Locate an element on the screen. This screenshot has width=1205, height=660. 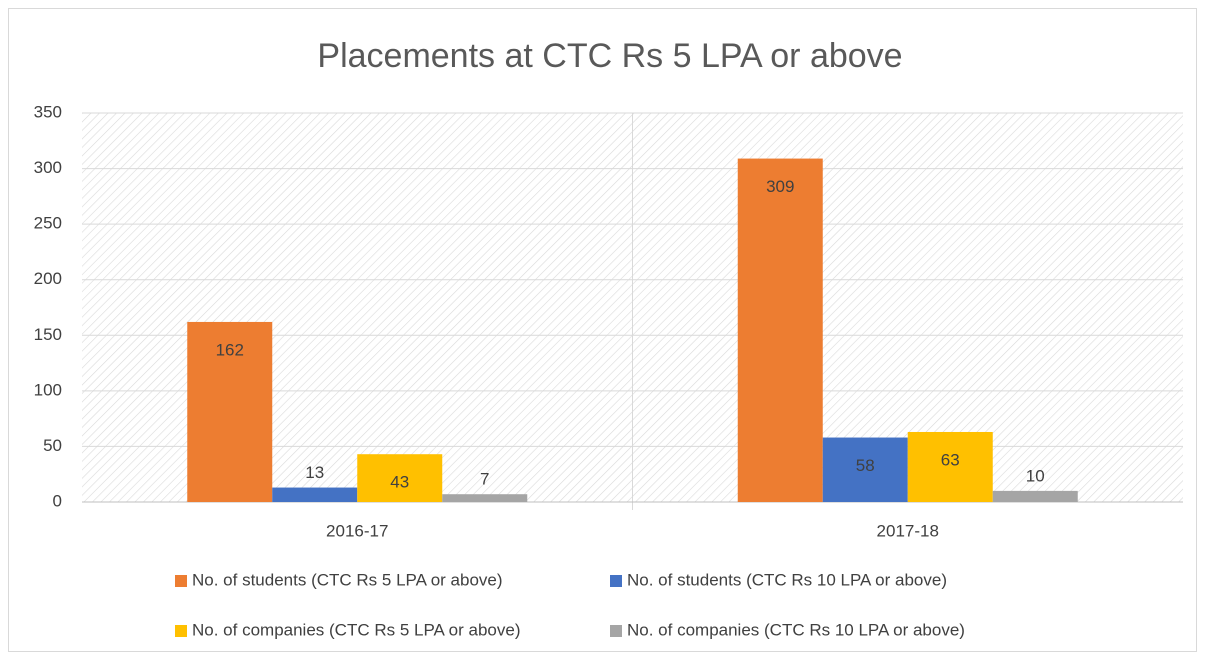
data-label: 63 is located at coordinates (950, 459).